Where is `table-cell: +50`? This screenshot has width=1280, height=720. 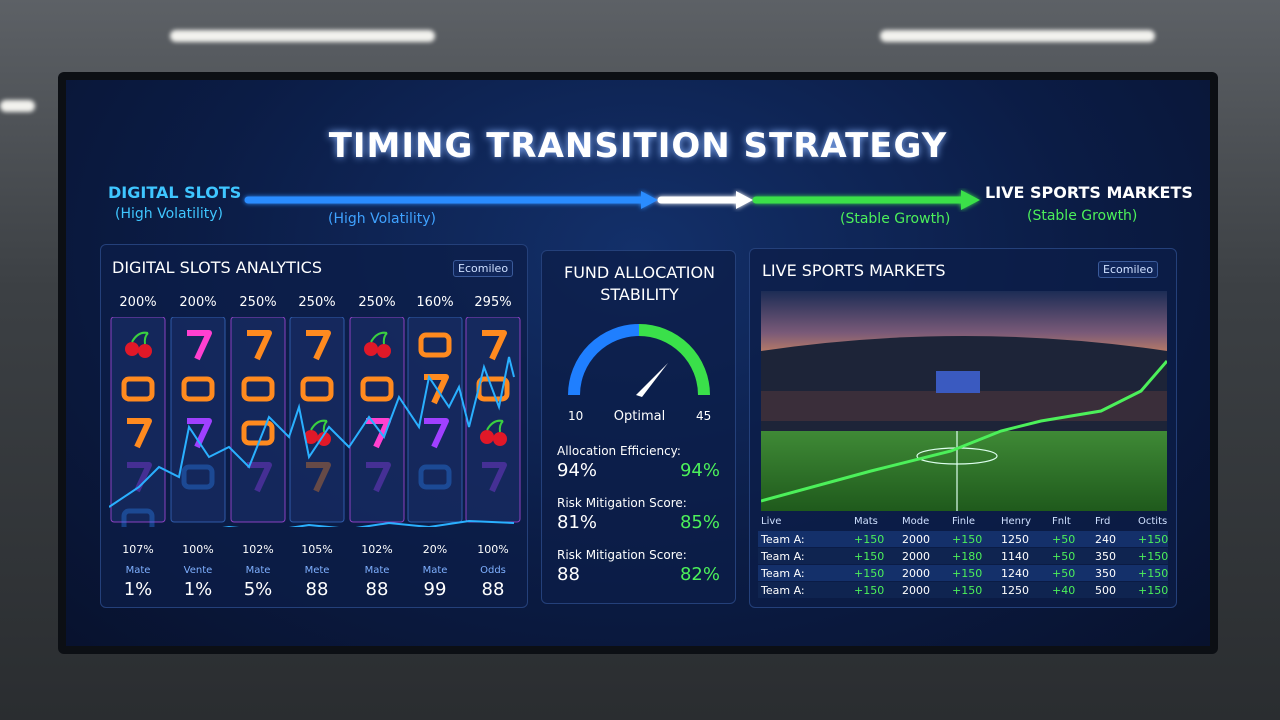
table-cell: +50 is located at coordinates (1064, 573).